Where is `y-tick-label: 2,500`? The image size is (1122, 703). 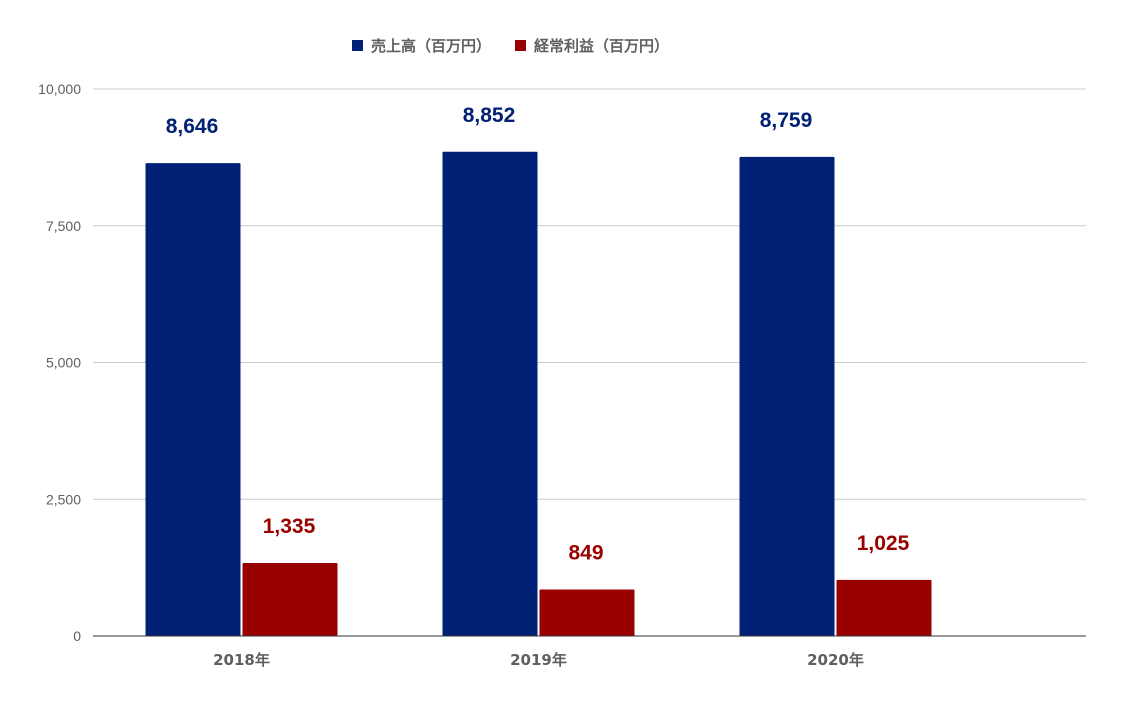
y-tick-label: 2,500 is located at coordinates (63, 499).